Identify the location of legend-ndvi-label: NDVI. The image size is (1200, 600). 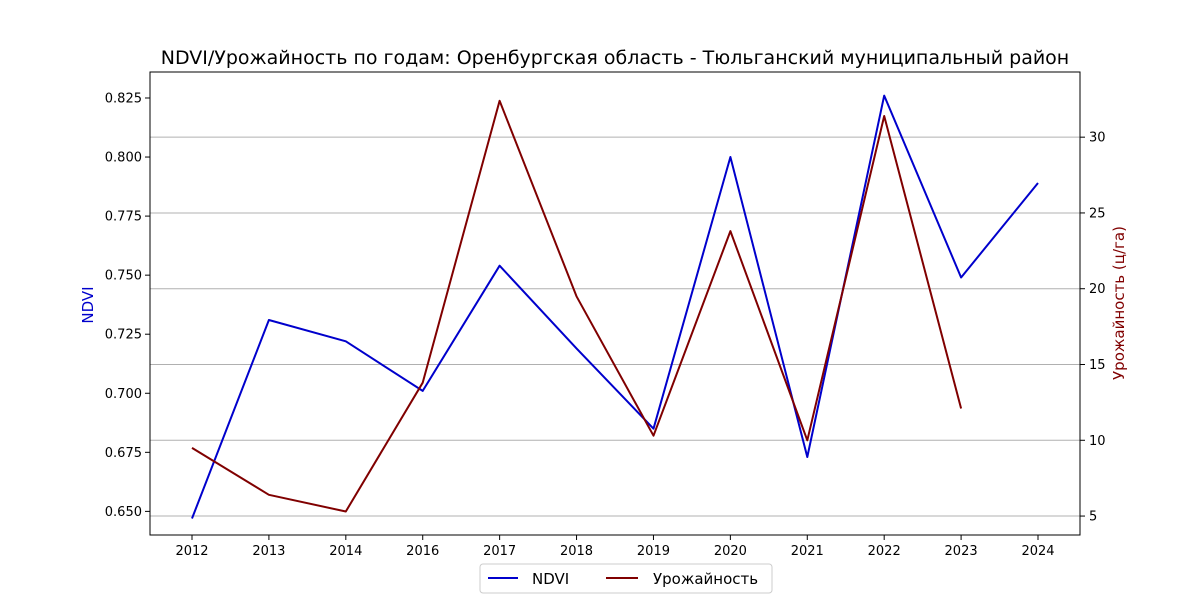
(550, 579).